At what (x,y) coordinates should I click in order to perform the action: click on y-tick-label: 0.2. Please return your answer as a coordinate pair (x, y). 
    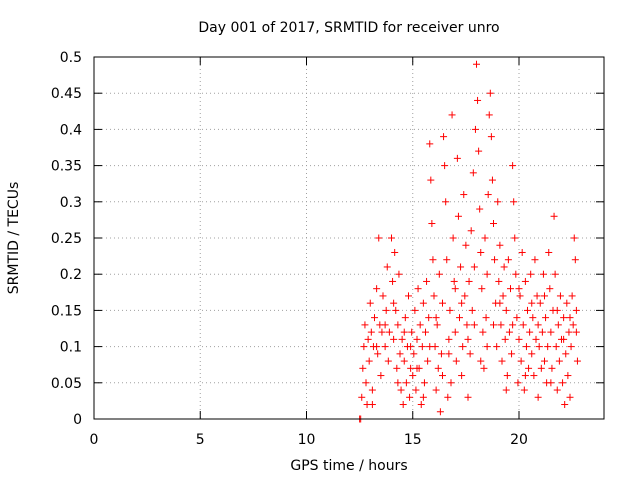
    Looking at the image, I should click on (71, 275).